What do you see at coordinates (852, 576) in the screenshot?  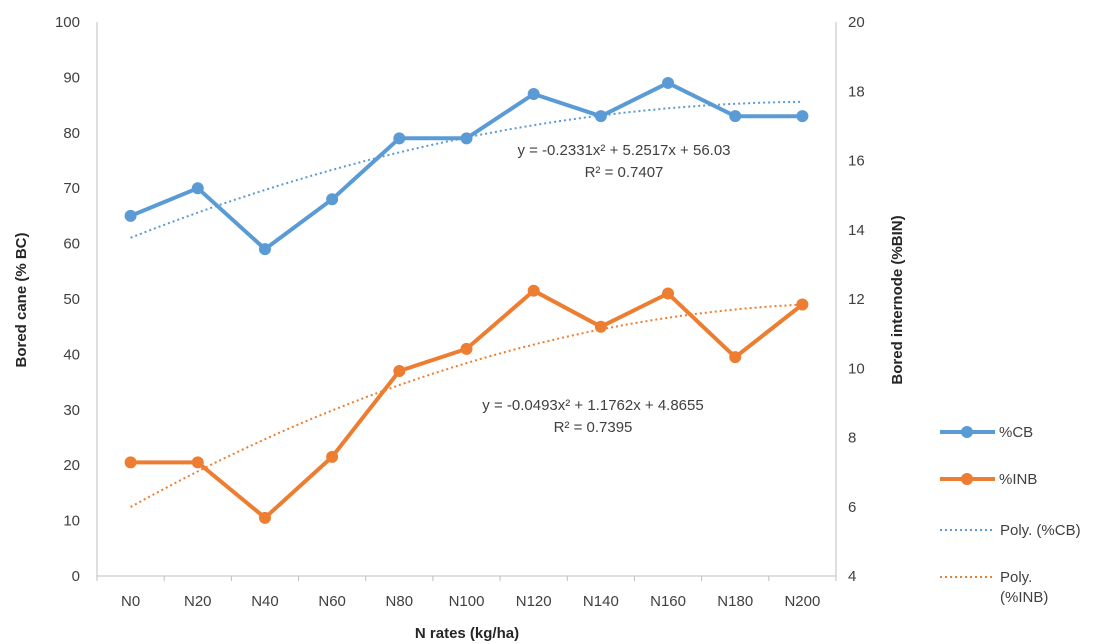 I see `y2-tick-label: 4` at bounding box center [852, 576].